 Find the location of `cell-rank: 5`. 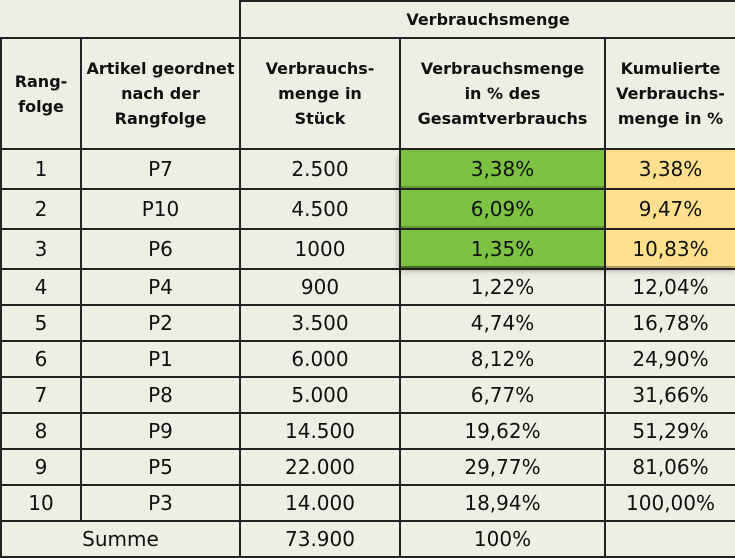

cell-rank: 5 is located at coordinates (41, 323).